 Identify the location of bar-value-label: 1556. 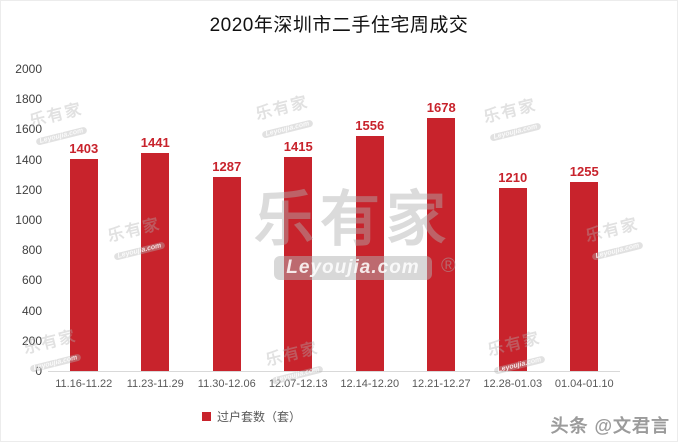
(370, 126).